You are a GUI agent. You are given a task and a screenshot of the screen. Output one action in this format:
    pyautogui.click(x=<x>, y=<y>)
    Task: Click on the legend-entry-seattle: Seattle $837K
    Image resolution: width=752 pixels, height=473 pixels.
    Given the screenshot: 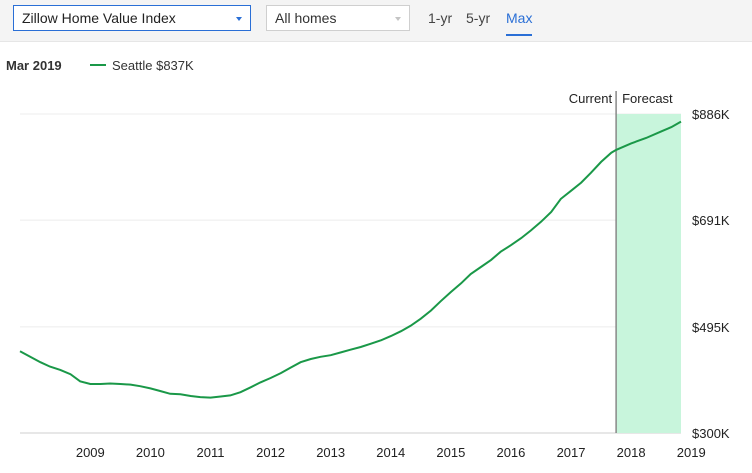 What is the action you would take?
    pyautogui.click(x=142, y=65)
    